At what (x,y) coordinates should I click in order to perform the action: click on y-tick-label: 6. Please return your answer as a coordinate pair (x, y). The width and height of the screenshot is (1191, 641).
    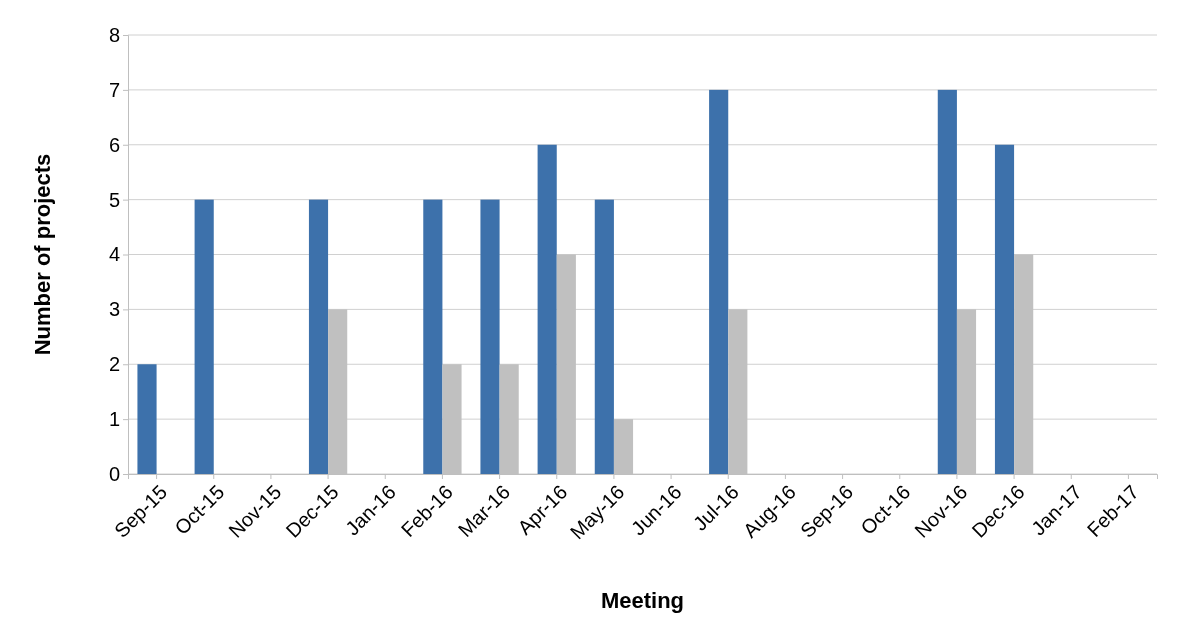
    Looking at the image, I should click on (114, 144).